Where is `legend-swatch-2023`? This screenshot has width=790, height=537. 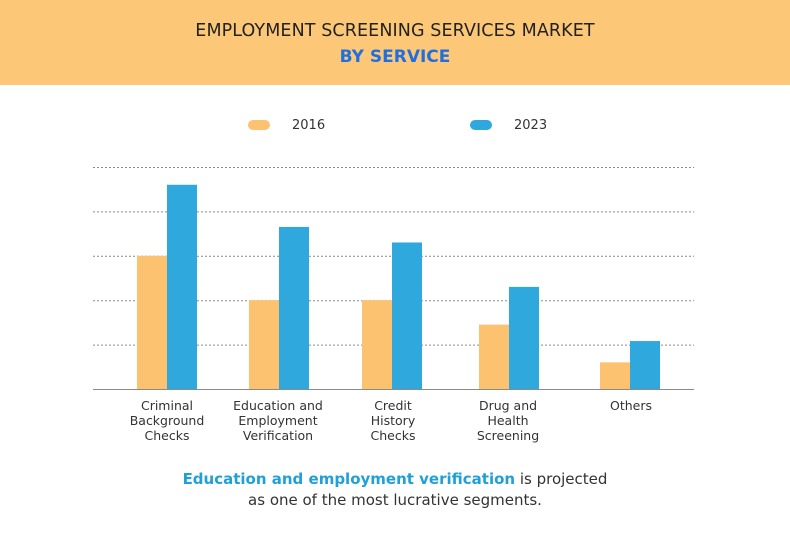 legend-swatch-2023 is located at coordinates (481, 125).